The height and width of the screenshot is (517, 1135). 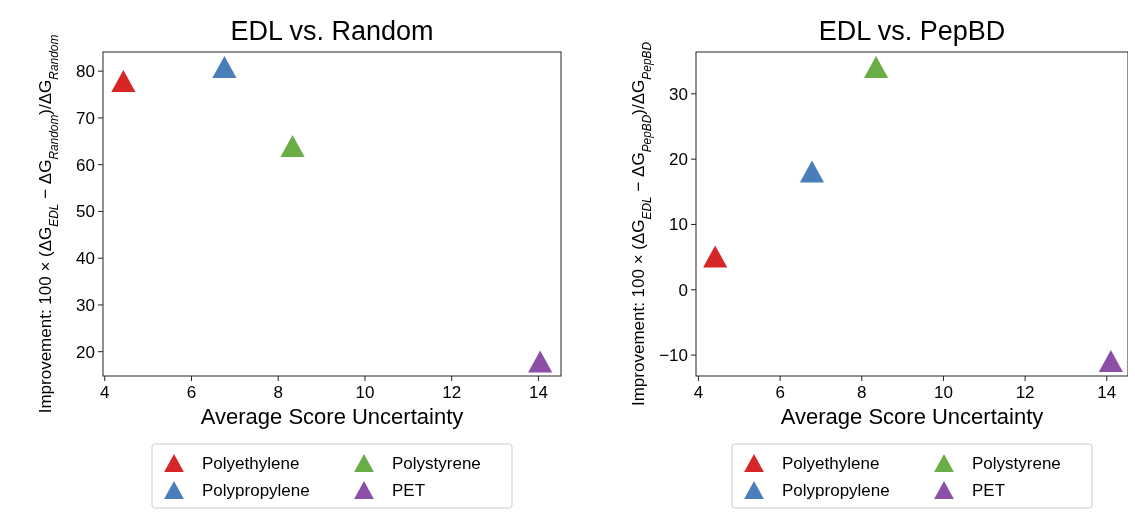 What do you see at coordinates (912, 31) in the screenshot?
I see `chart-title: EDL vs. PepBD` at bounding box center [912, 31].